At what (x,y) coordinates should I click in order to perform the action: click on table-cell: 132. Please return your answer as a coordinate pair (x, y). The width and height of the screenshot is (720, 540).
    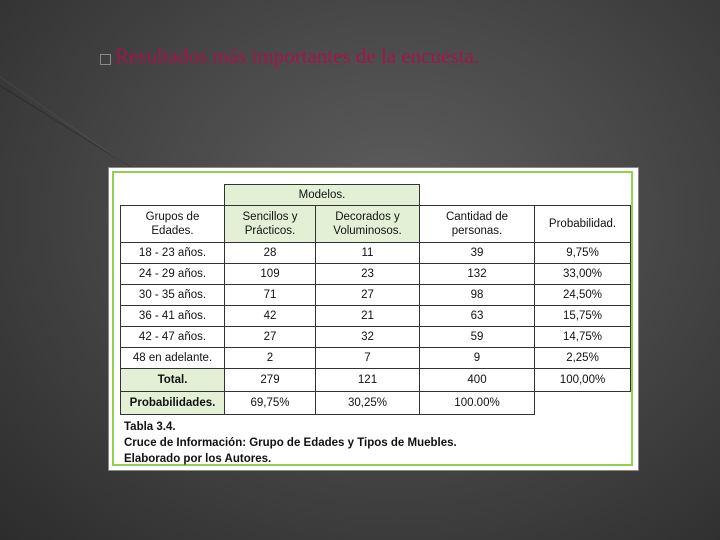
    Looking at the image, I should click on (477, 274).